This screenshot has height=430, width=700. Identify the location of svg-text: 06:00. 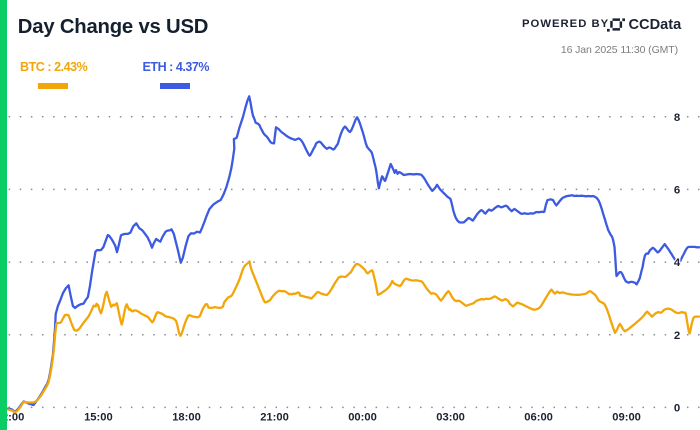
(538, 417).